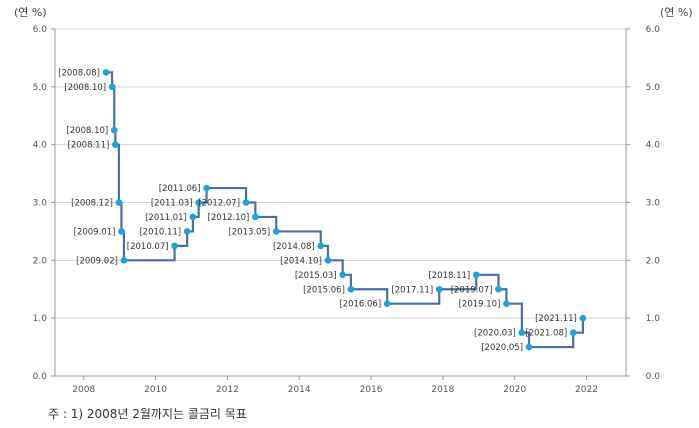 The height and width of the screenshot is (428, 699). Describe the element at coordinates (85, 88) in the screenshot. I see `rate-point-label-1: [2008.10]` at that location.